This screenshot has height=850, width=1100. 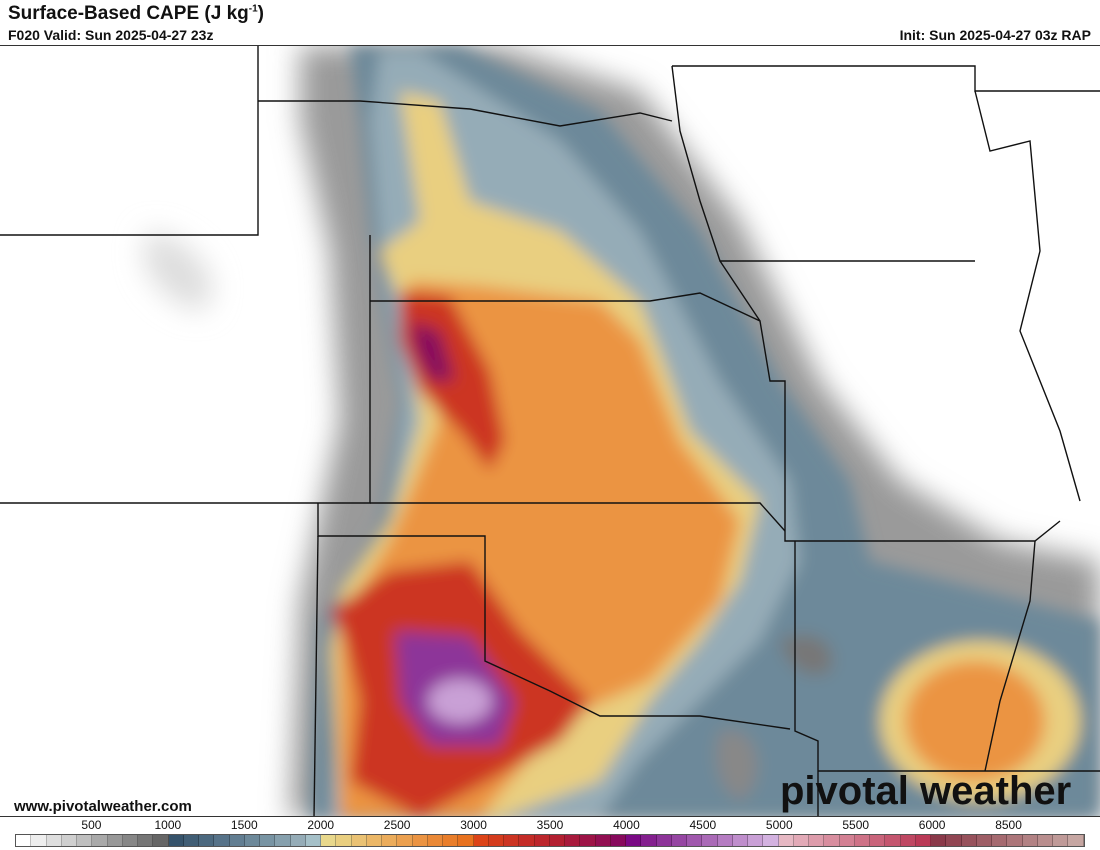 I want to click on se-orange-blob, so click(x=975, y=721).